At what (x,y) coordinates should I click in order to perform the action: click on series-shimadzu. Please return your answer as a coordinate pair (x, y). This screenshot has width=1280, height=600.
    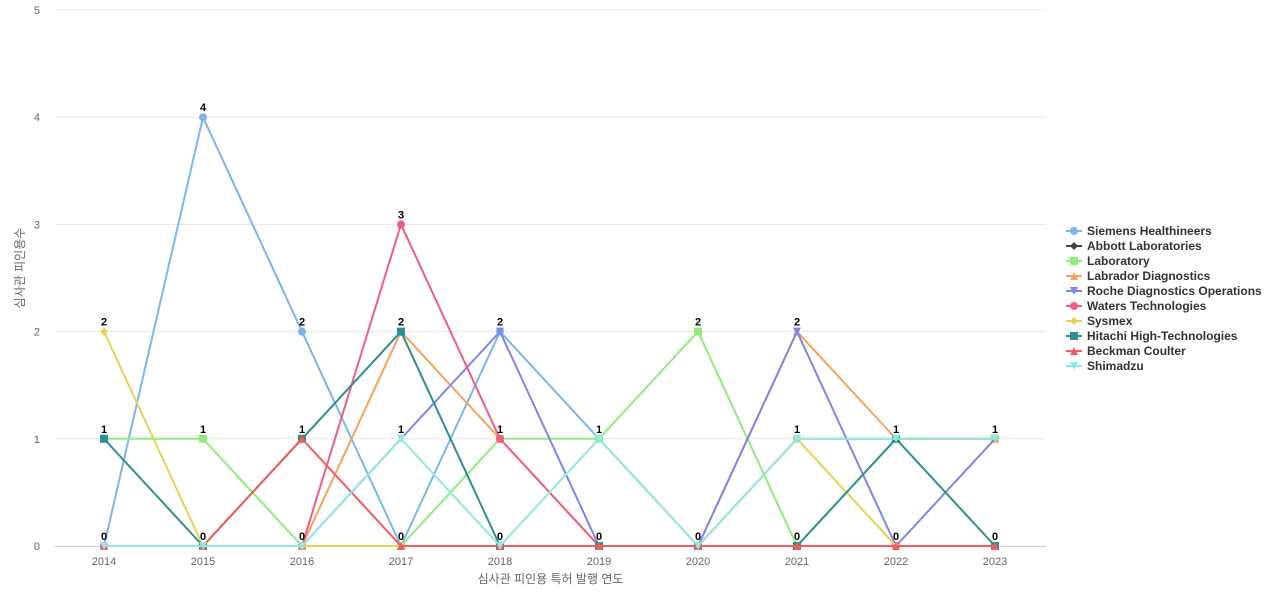
    Looking at the image, I should click on (549, 492).